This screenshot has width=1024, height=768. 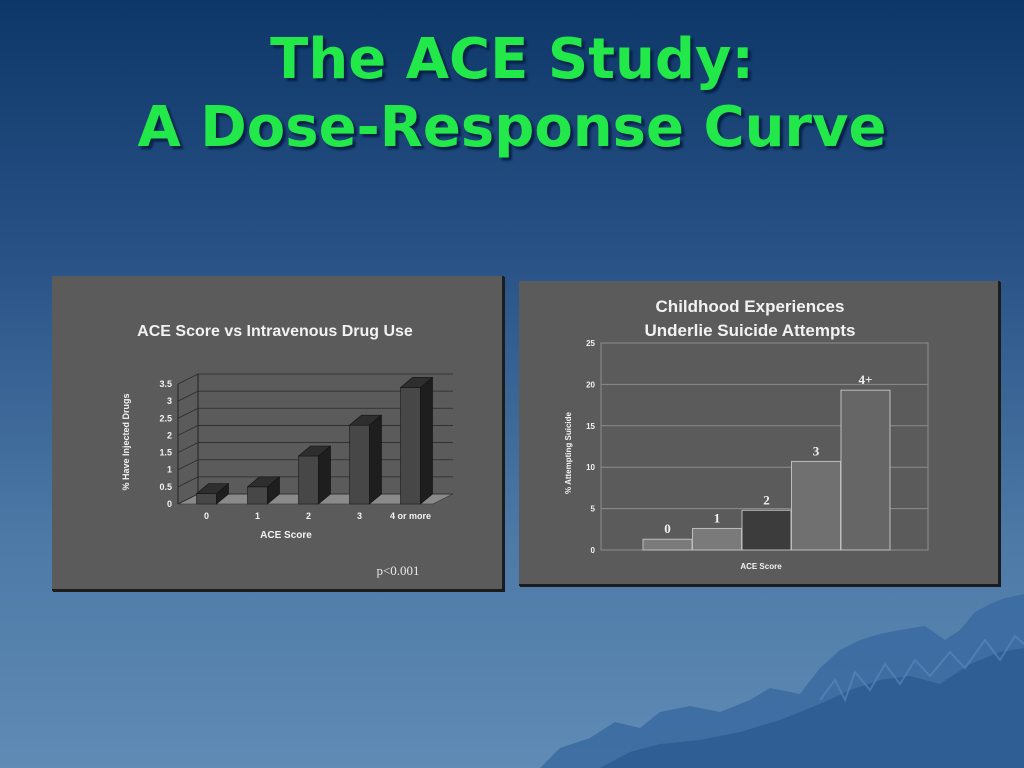 I want to click on drug-chart-y-tick-label: 3.5, so click(x=165, y=384).